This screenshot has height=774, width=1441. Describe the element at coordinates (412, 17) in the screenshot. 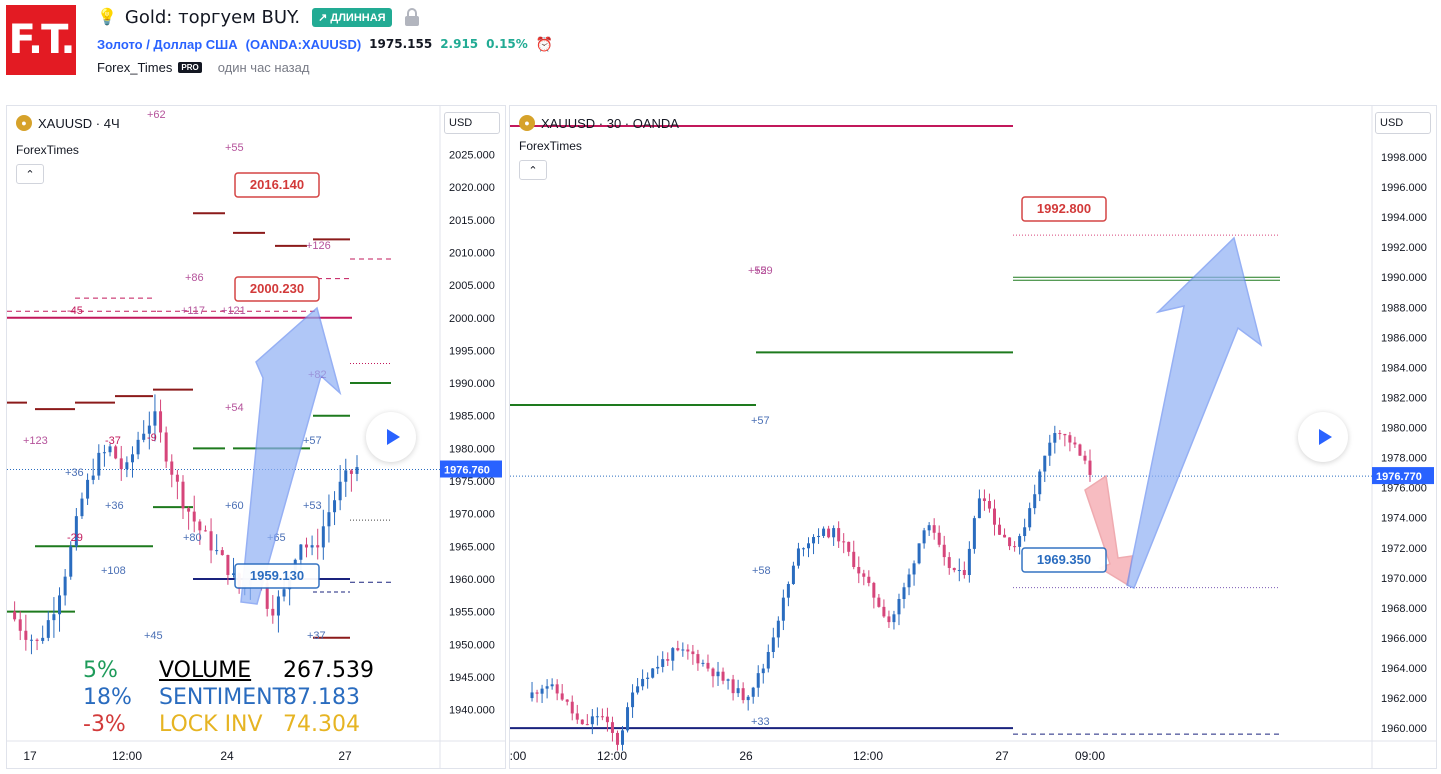

I see `lock-icon` at that location.